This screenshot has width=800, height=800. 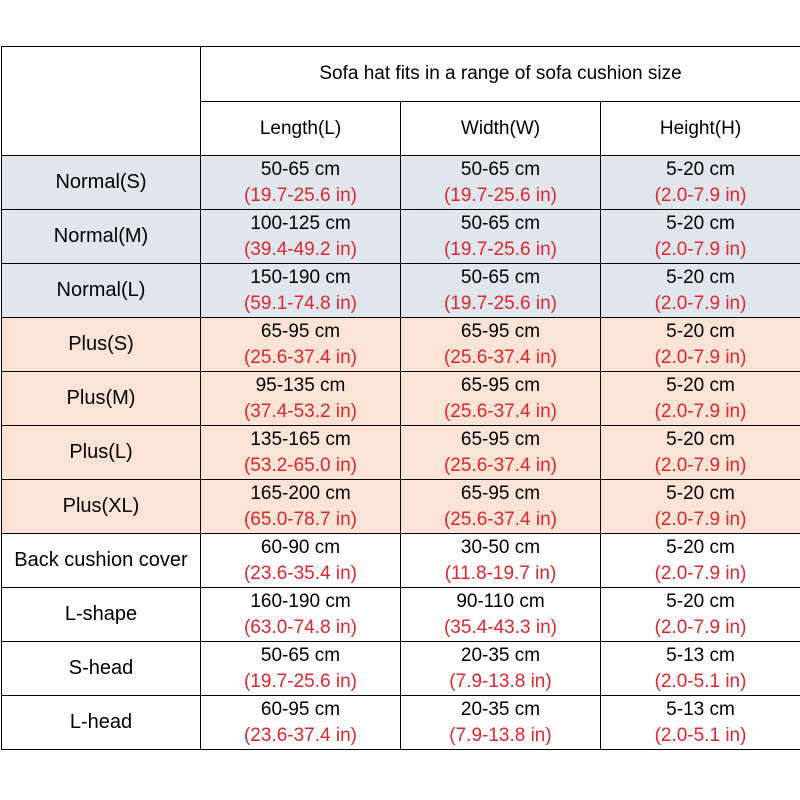 I want to click on width-cell: 30-50 cm (11.8-19.7 in), so click(x=500, y=560).